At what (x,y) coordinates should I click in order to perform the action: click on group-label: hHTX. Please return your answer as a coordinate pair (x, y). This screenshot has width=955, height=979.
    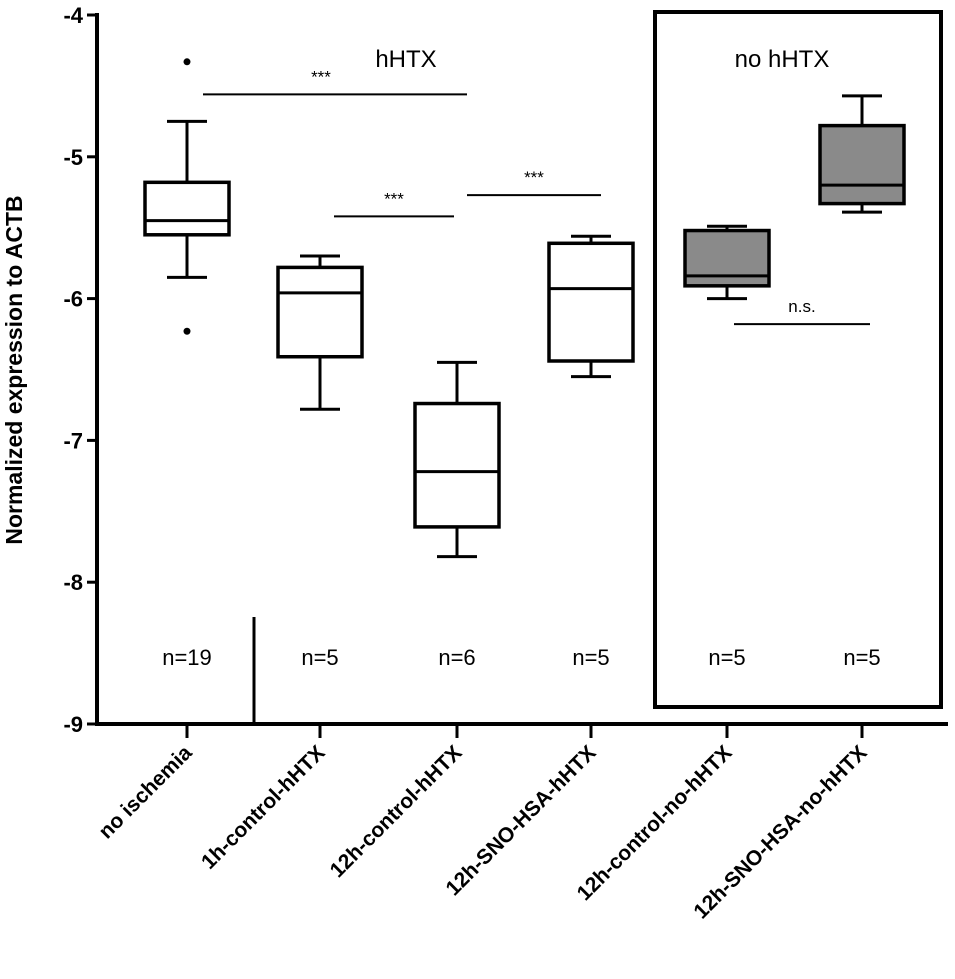
    Looking at the image, I should click on (405, 59).